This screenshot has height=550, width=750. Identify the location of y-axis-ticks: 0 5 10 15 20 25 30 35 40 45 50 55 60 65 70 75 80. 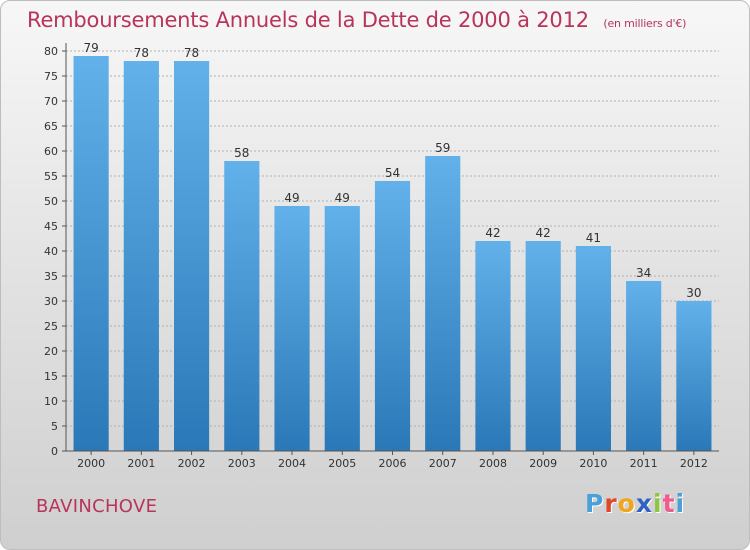
(55, 251).